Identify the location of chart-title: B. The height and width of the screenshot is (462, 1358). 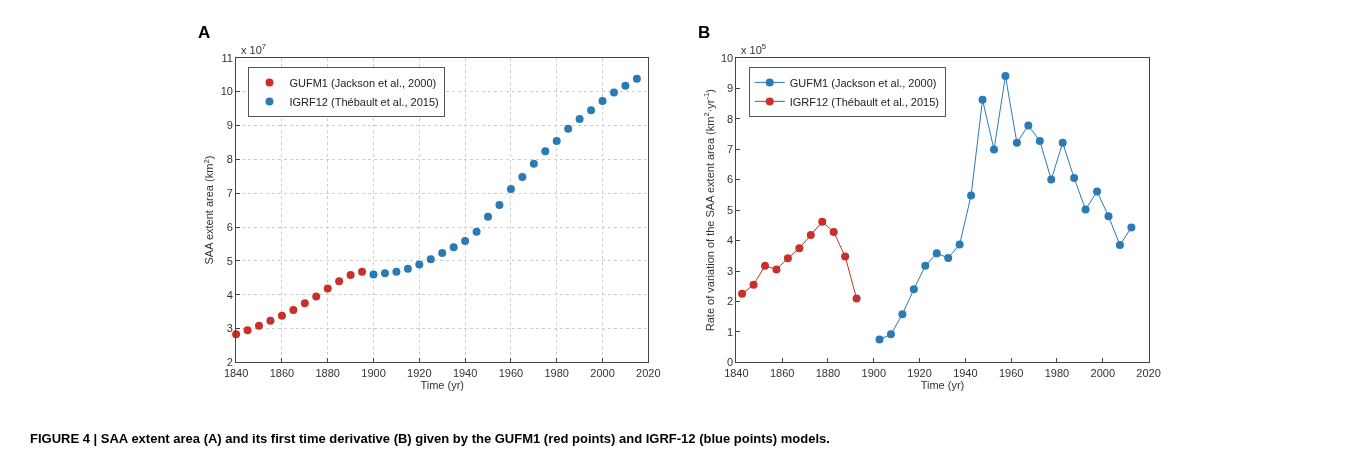
(704, 32).